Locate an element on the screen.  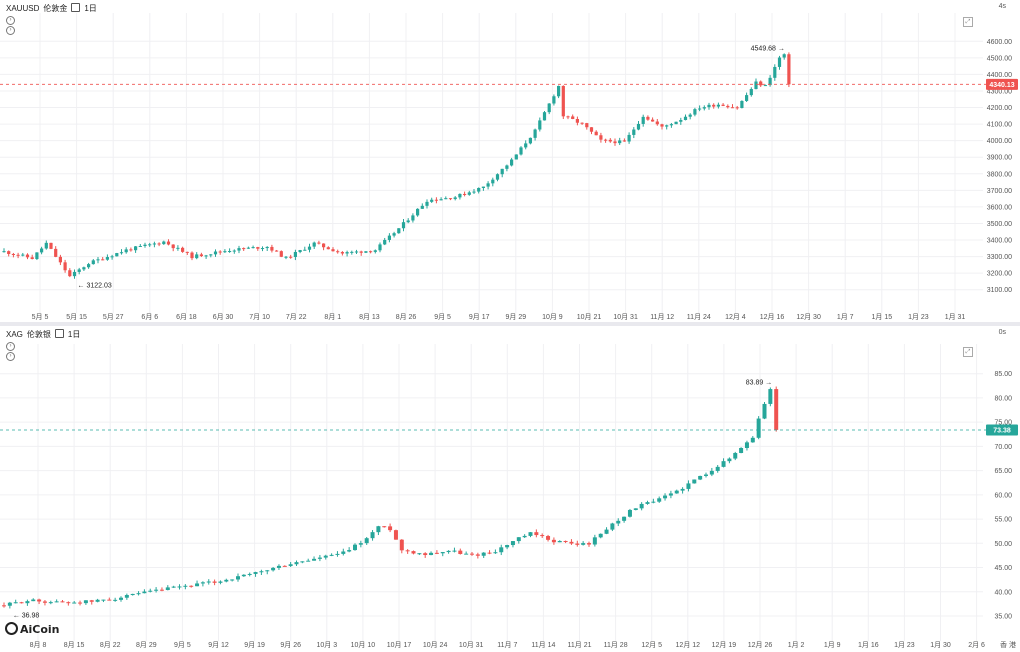
x-tick-label: 11月 28 is located at coordinates (616, 645).